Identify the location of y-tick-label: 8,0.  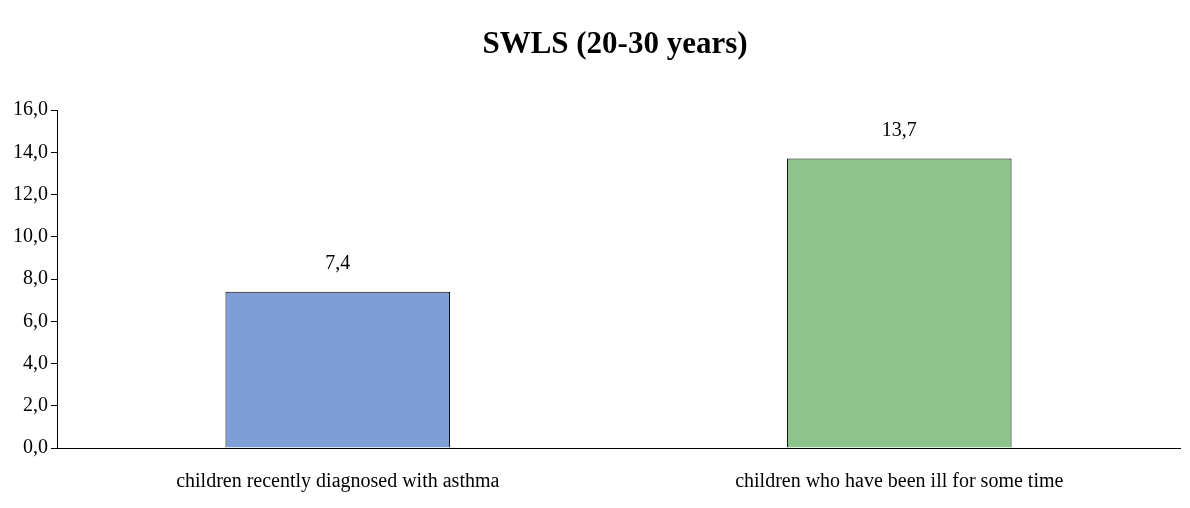
(35, 277).